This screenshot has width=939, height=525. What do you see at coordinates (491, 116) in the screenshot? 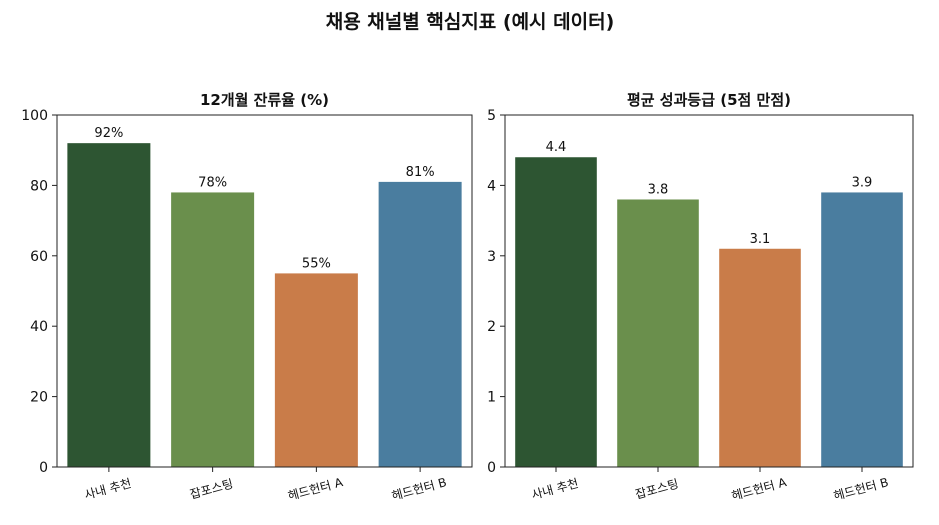
I see `y-tick-label: 5` at bounding box center [491, 116].